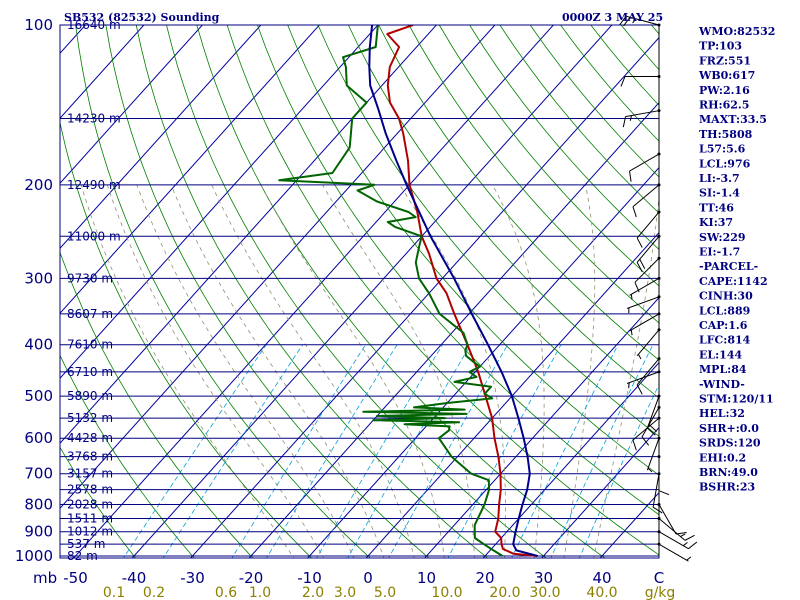 This screenshot has width=800, height=600. Describe the element at coordinates (38, 438) in the screenshot. I see `pressure-tick-label: 600` at that location.